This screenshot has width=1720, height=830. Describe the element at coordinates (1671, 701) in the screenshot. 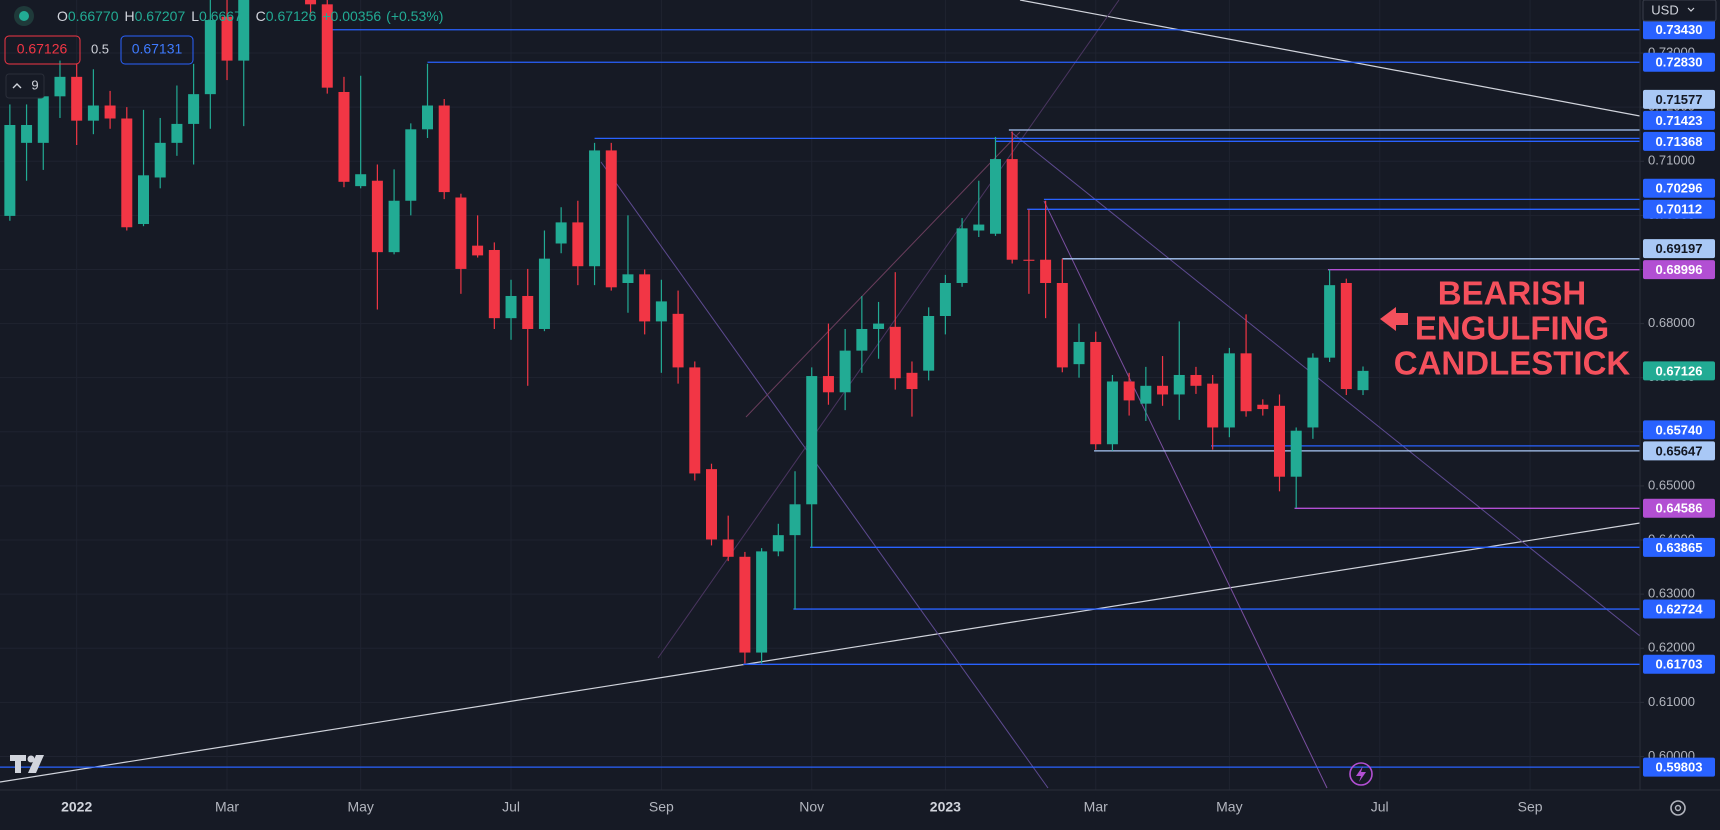

I see `y-tick-label: 0.61000` at that location.